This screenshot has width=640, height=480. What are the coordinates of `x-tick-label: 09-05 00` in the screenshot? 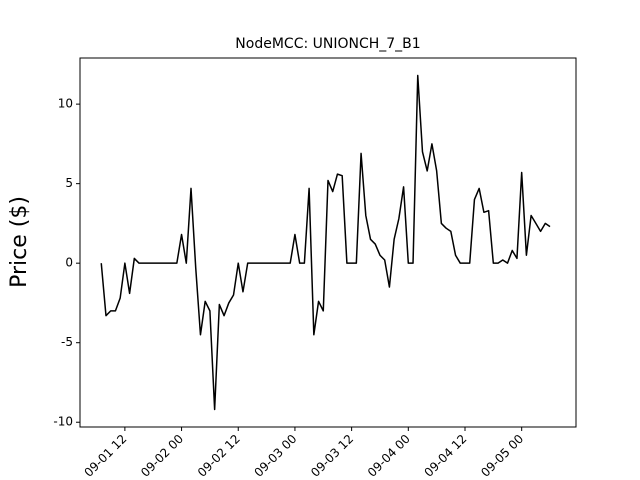 It's located at (502, 456).